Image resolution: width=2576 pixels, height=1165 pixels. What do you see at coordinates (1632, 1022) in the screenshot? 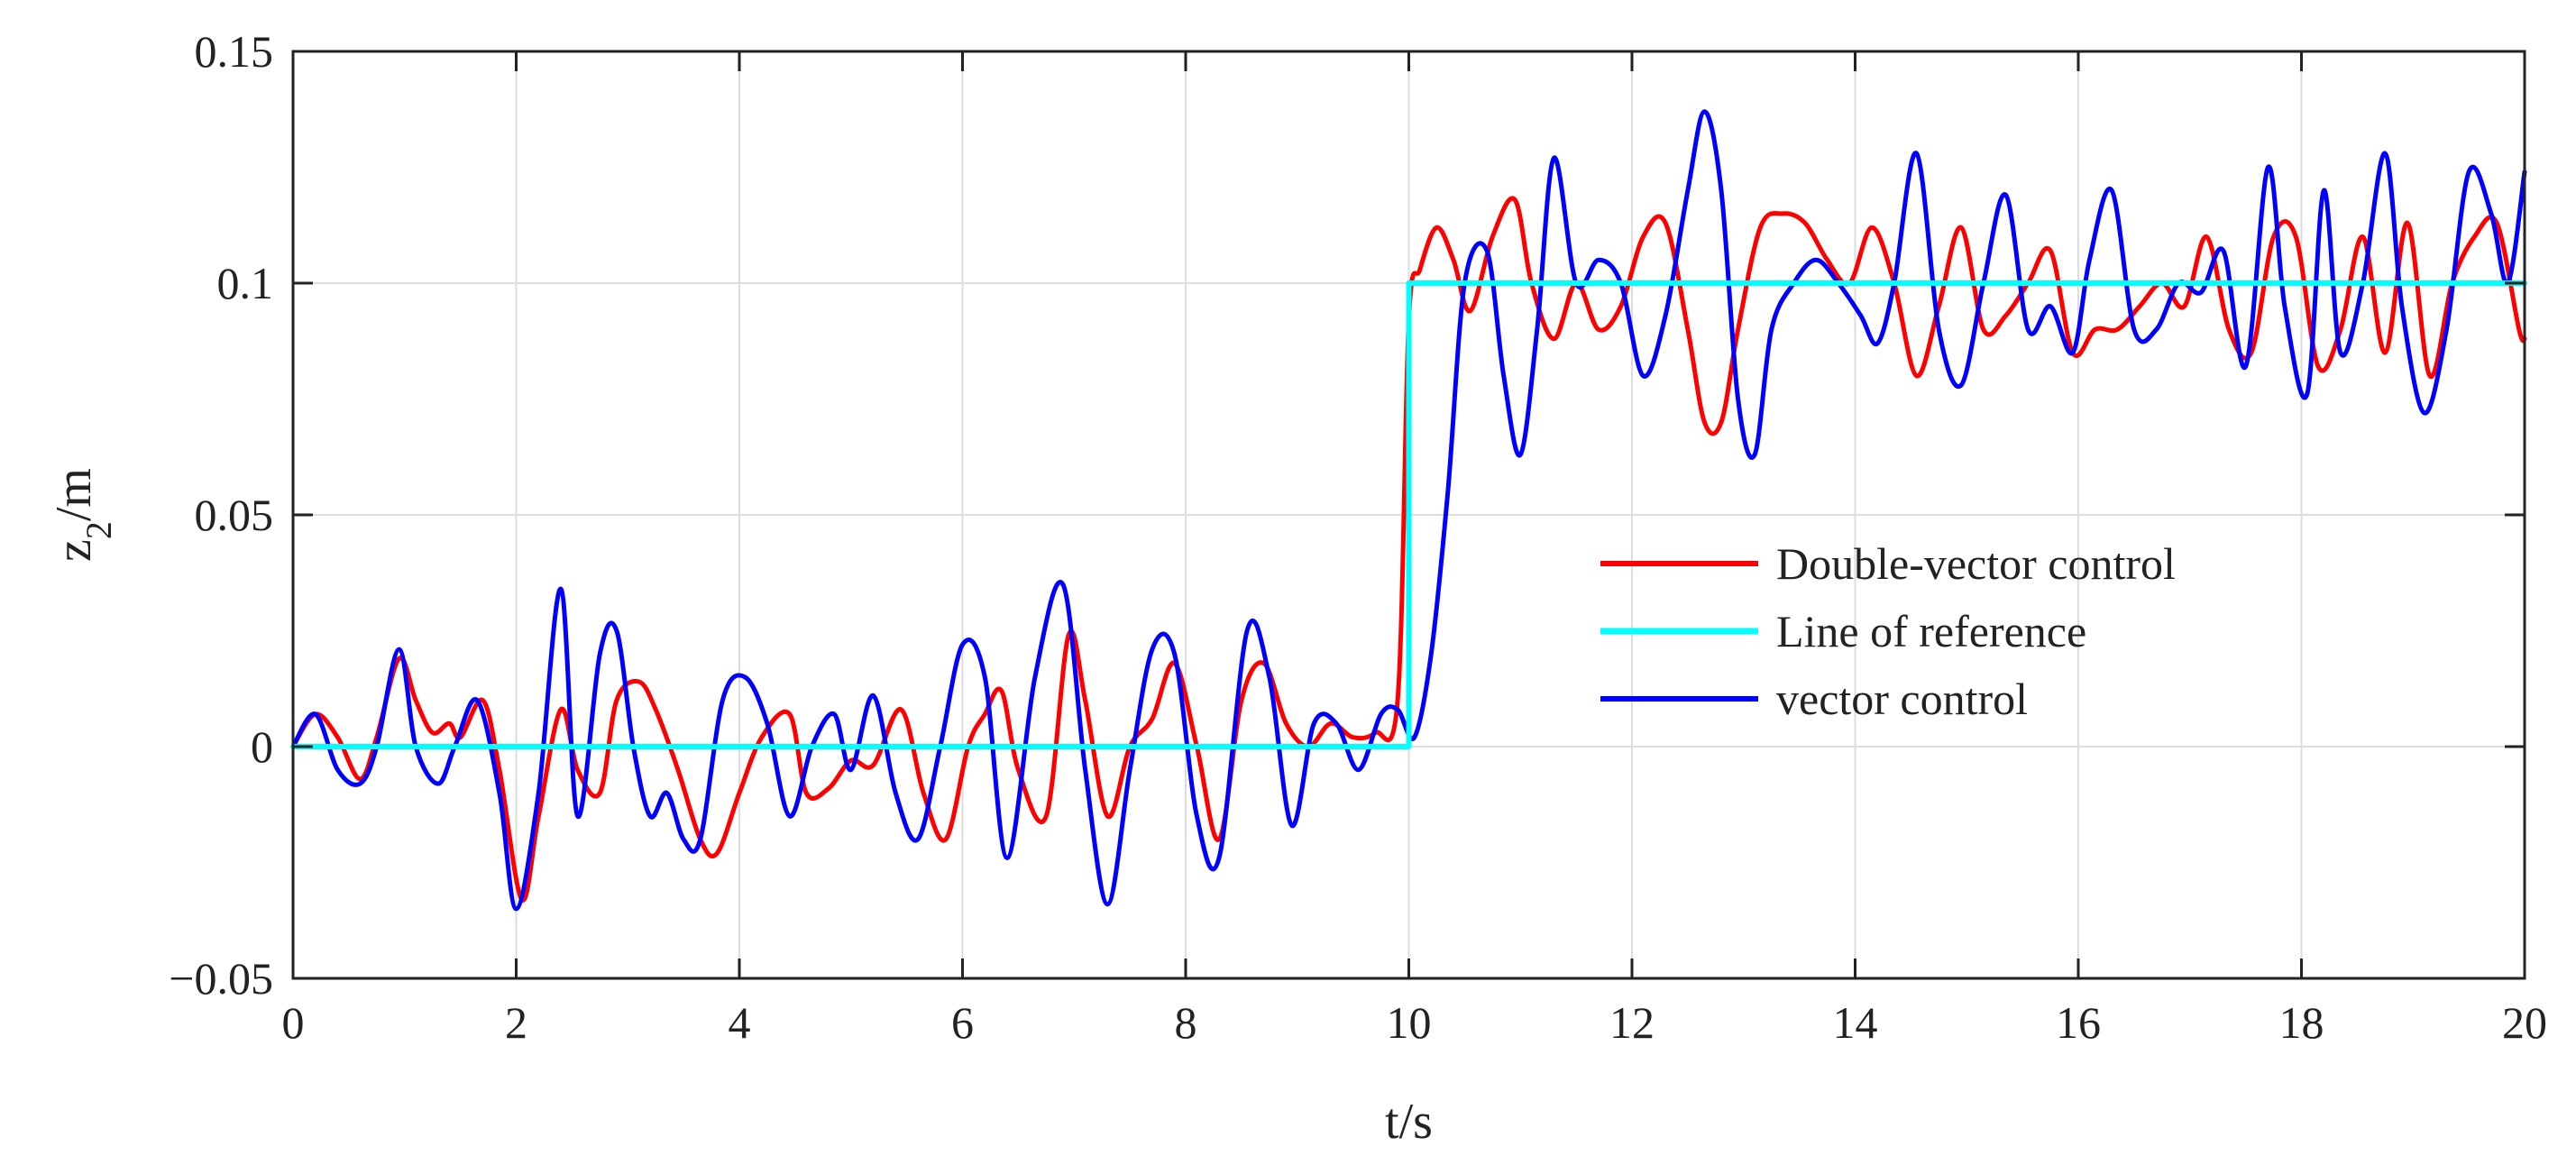
I see `x-tick-label: 12` at bounding box center [1632, 1022].